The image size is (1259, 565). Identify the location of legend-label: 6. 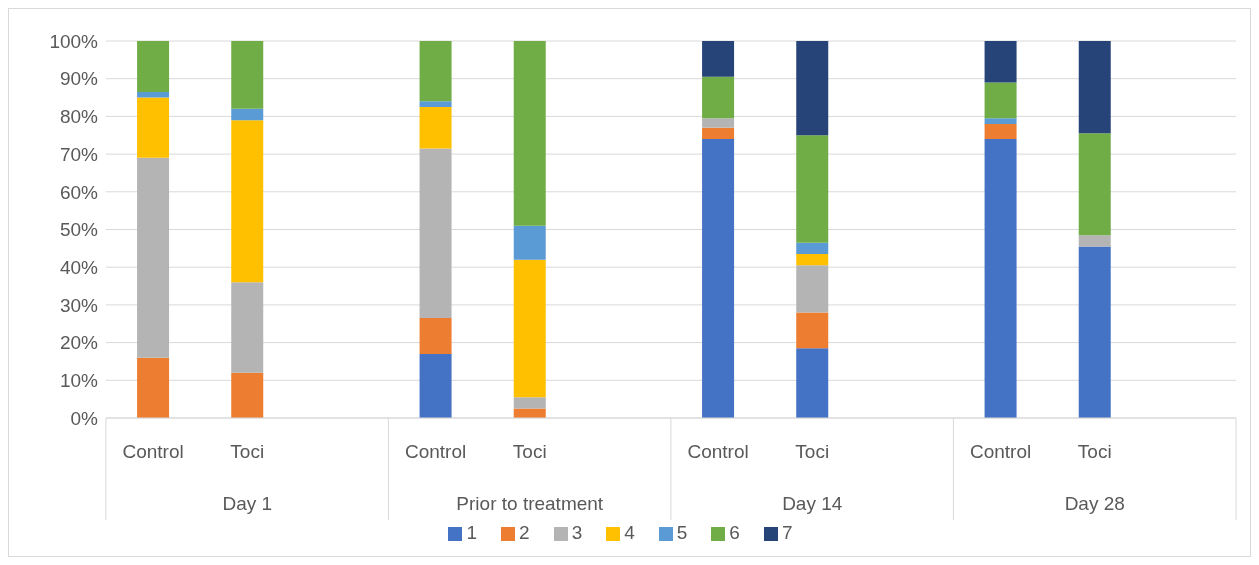
(734, 532).